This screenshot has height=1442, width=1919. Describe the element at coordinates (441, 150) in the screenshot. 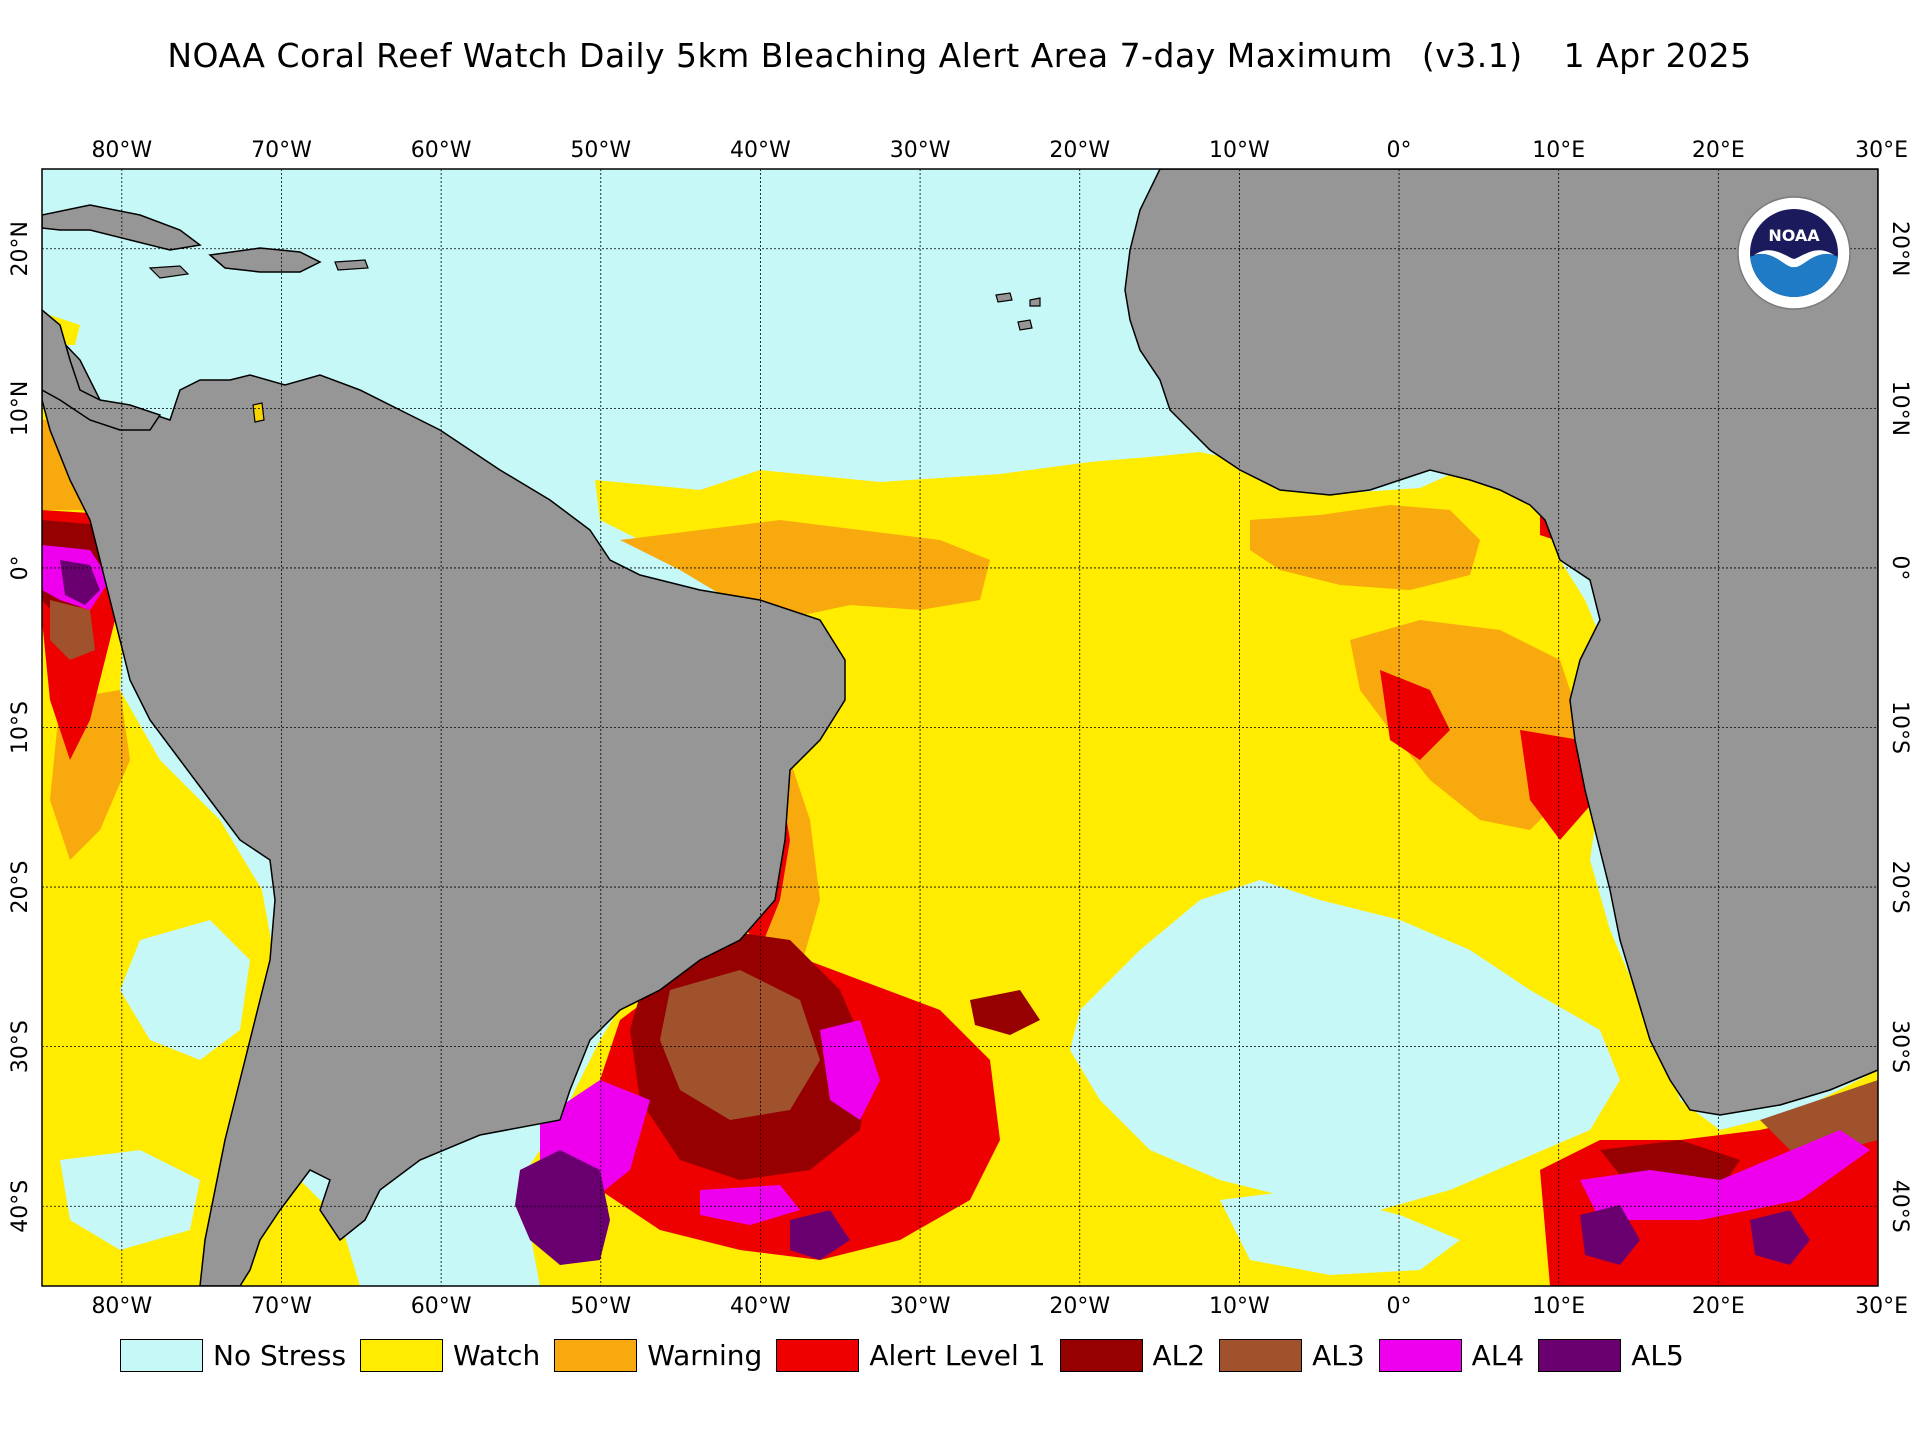

I see `lon-tick-label-top: 60°W` at that location.